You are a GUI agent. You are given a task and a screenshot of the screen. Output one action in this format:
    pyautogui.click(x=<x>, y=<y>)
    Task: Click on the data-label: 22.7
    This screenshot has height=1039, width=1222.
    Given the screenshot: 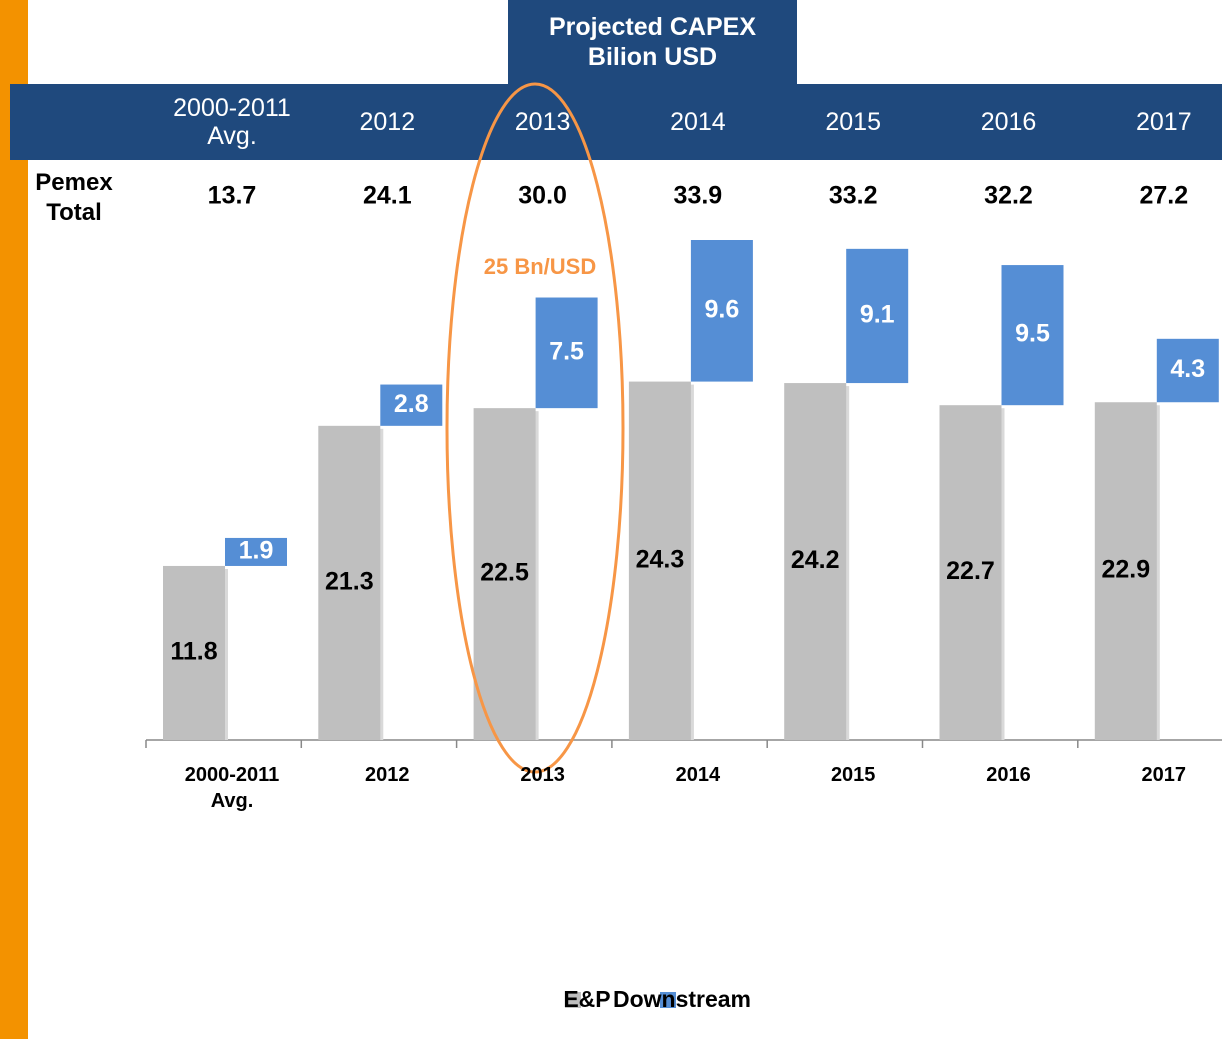 What is the action you would take?
    pyautogui.click(x=970, y=571)
    